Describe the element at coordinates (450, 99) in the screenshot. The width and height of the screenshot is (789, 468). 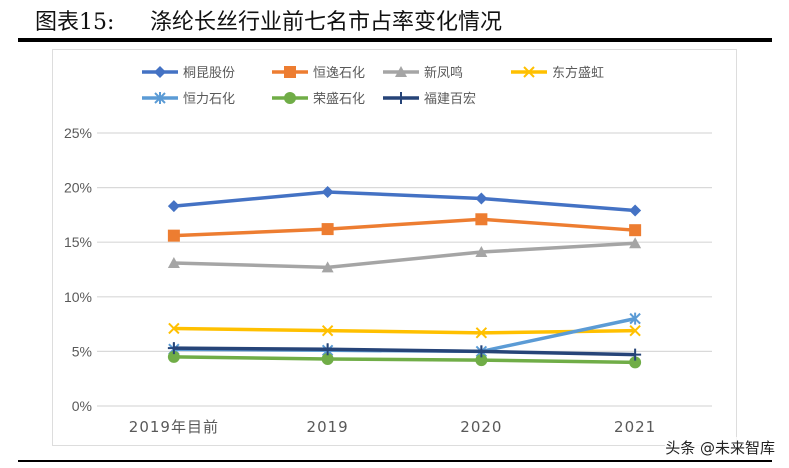
I see `legend-label: 福建百宏` at that location.